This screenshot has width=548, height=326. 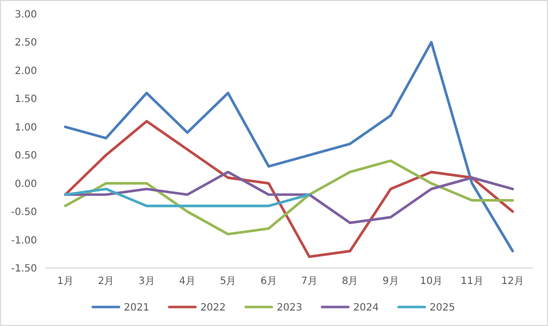 What do you see at coordinates (106, 281) in the screenshot?
I see `x-tick-label: 2月` at bounding box center [106, 281].